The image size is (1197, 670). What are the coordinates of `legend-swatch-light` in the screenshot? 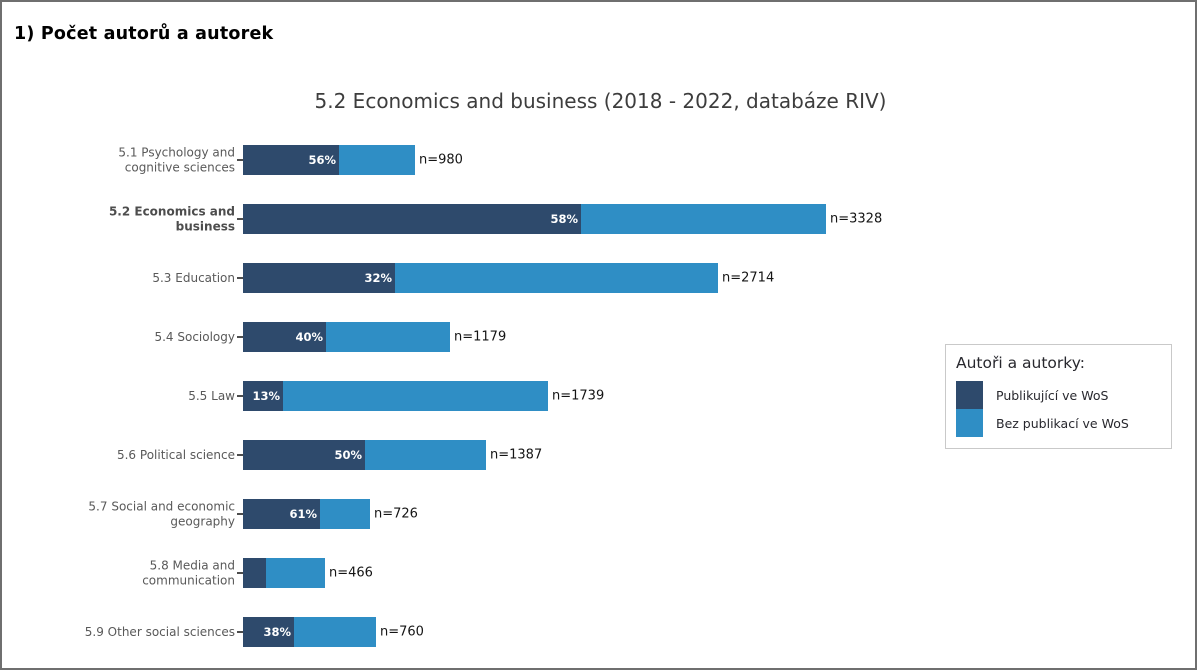 It's located at (969, 423).